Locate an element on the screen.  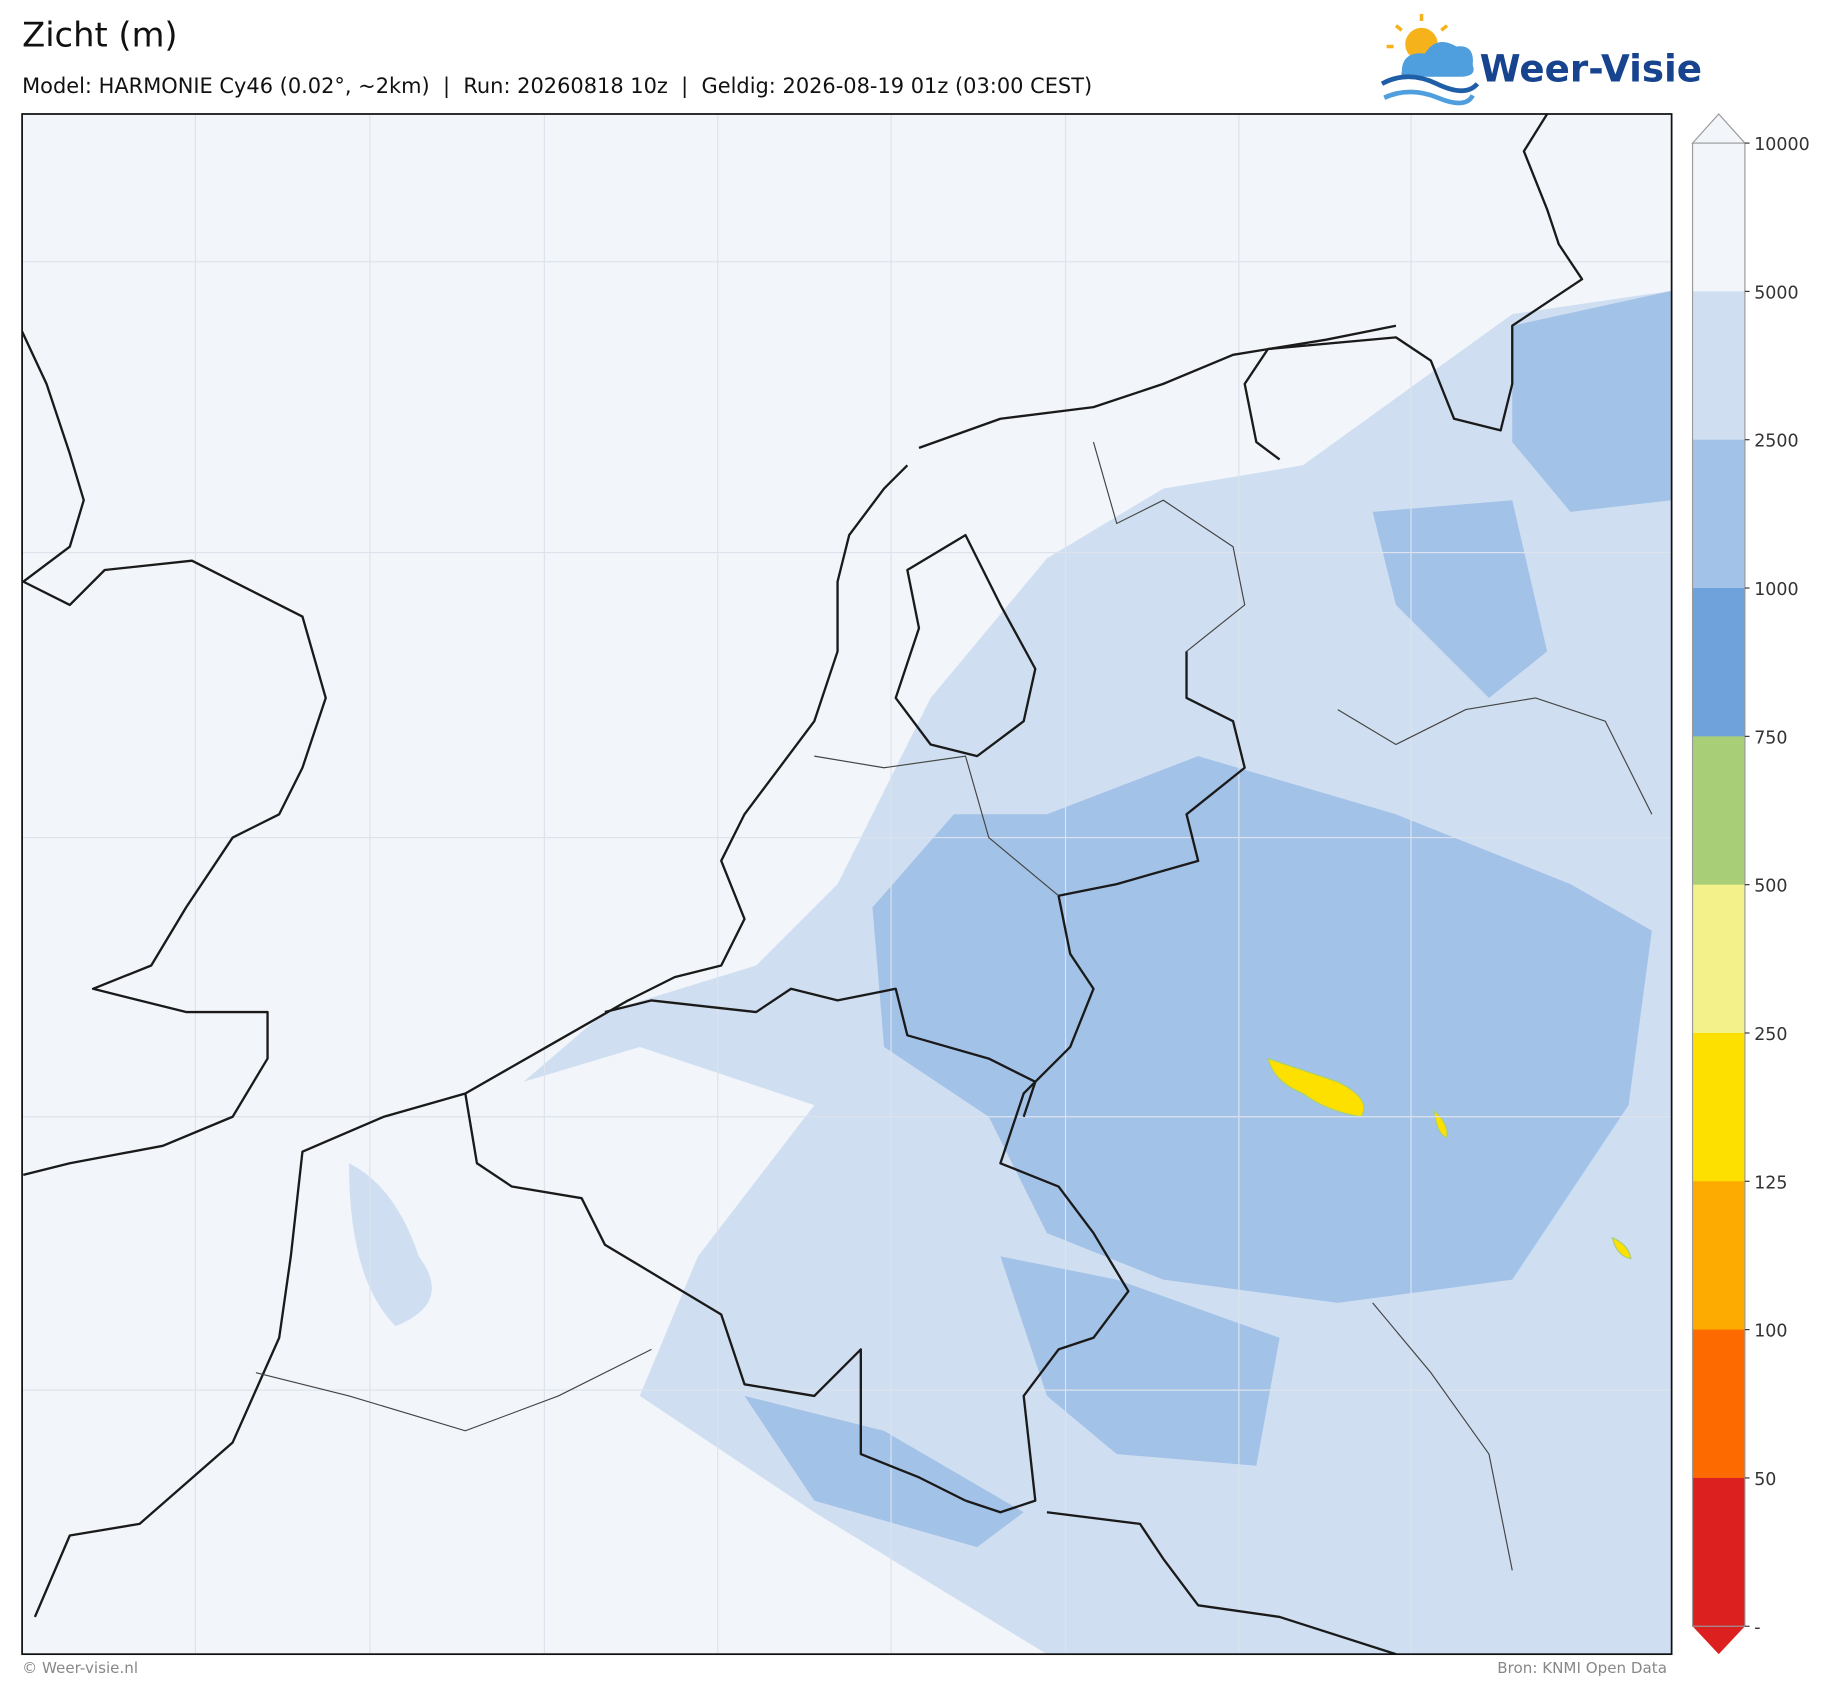
colorbar-tick-label: 2500 is located at coordinates (1776, 442).